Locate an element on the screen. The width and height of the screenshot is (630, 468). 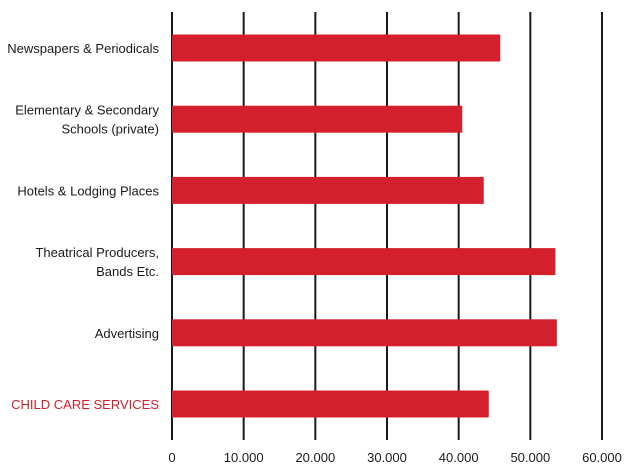
category-label: Newspapers & Periodicals is located at coordinates (83, 48).